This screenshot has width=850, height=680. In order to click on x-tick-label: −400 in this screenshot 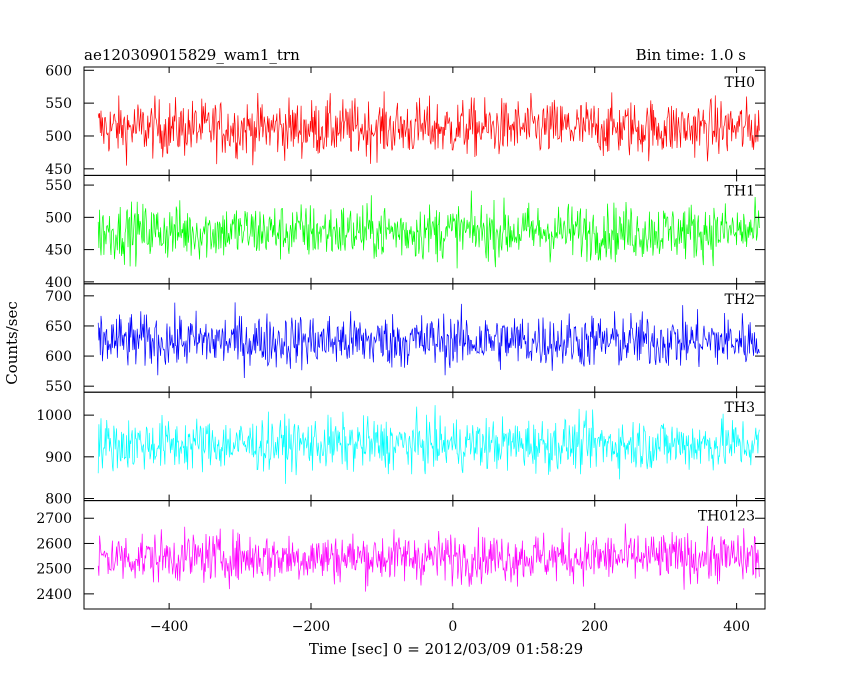, I will do `click(169, 627)`.